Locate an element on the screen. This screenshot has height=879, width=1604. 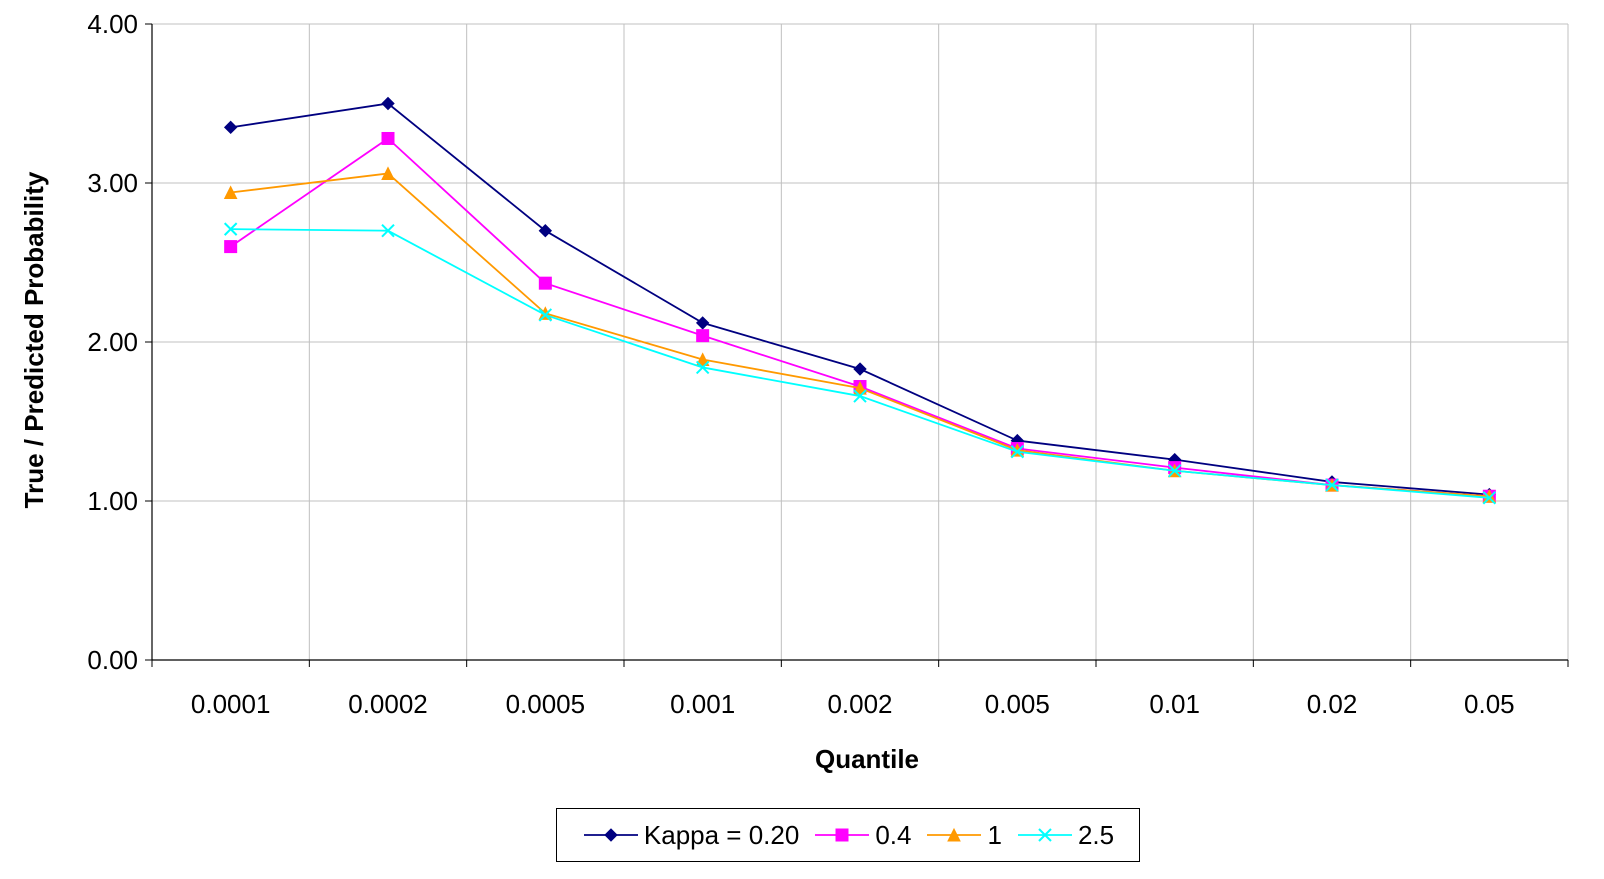
x-tick-label: 0.02 is located at coordinates (1332, 704).